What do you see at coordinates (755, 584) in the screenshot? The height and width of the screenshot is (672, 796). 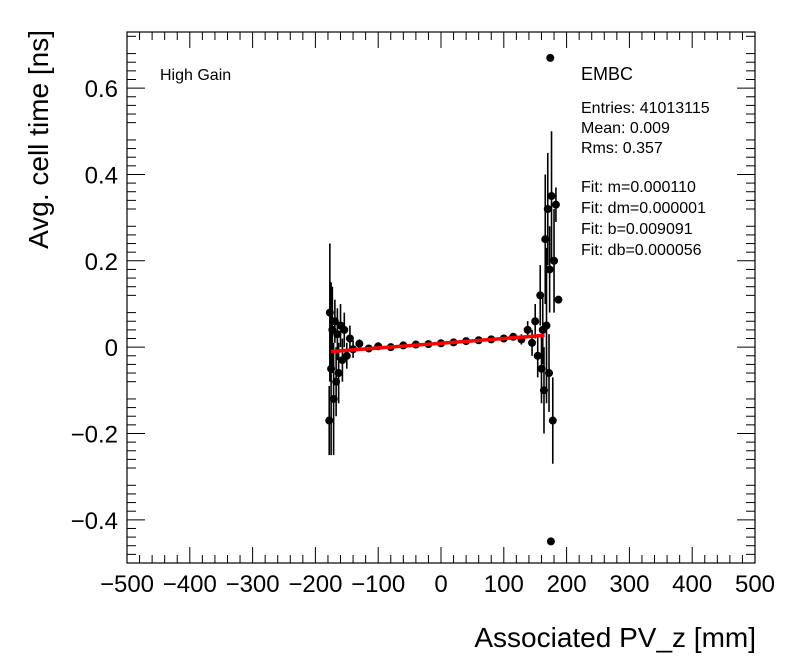 I see `x-tick-label: 500` at bounding box center [755, 584].